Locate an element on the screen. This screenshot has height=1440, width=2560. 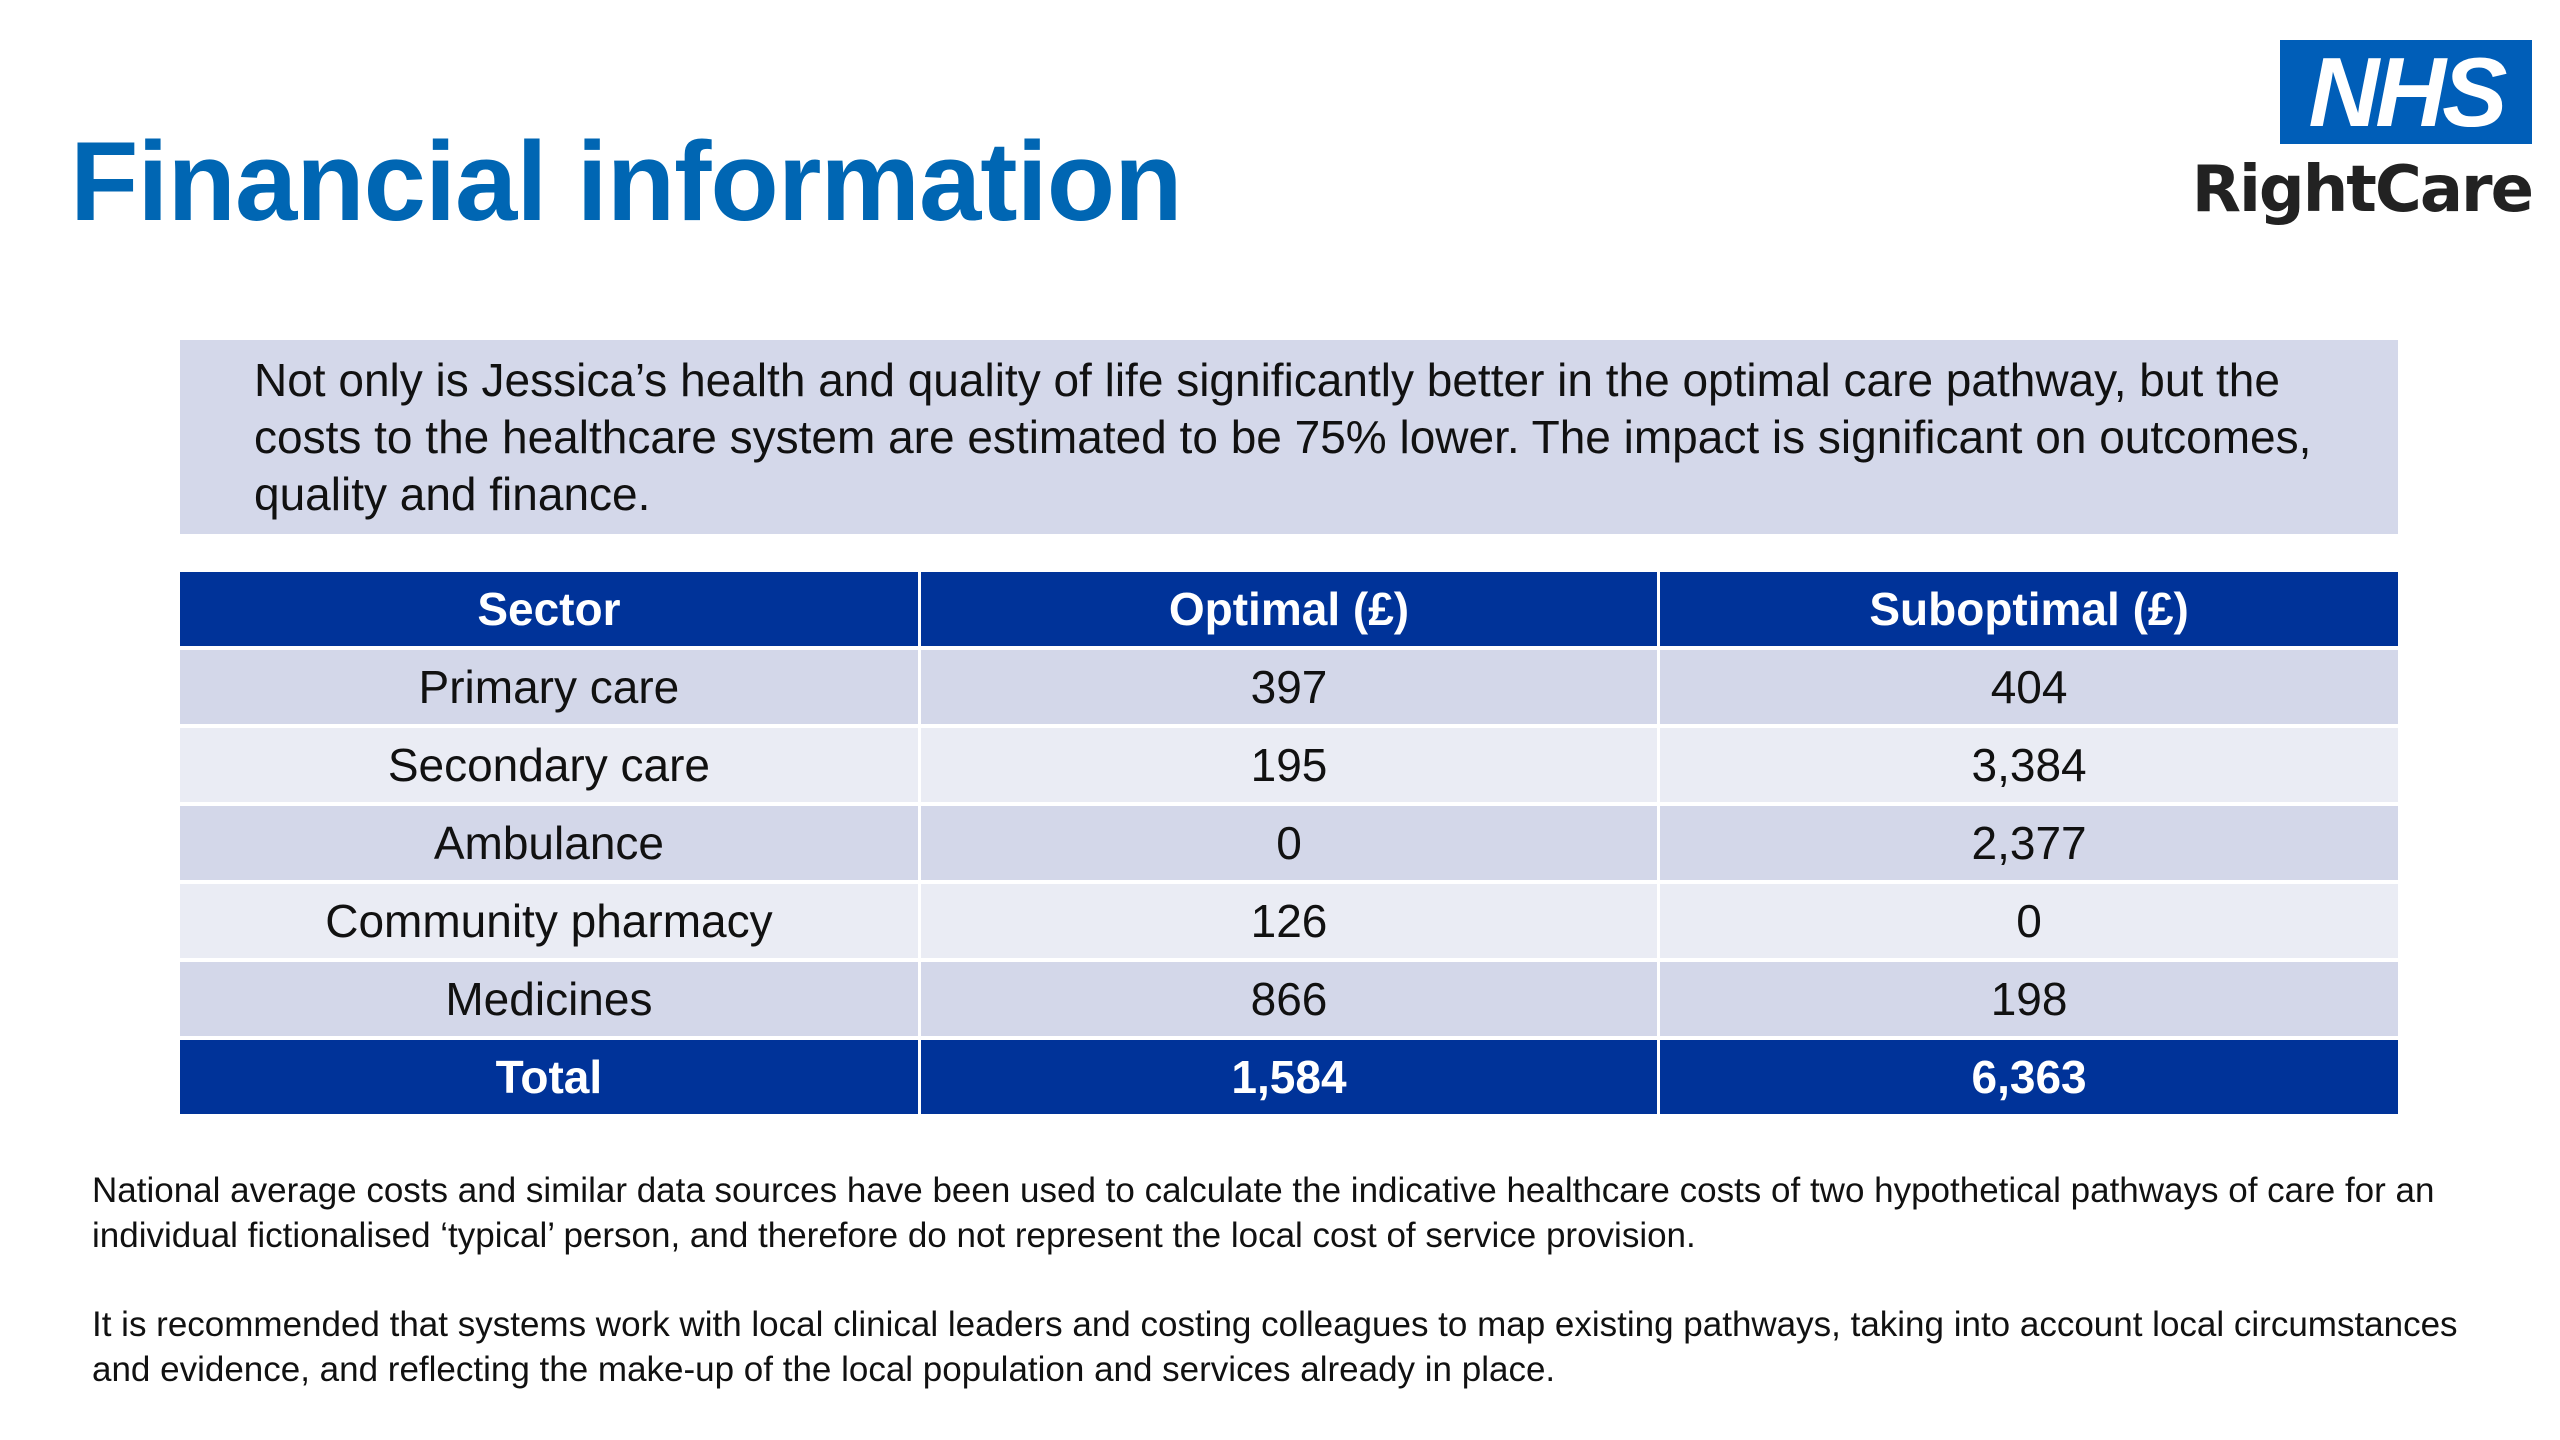
cell-optimal: 397 is located at coordinates (1289, 688).